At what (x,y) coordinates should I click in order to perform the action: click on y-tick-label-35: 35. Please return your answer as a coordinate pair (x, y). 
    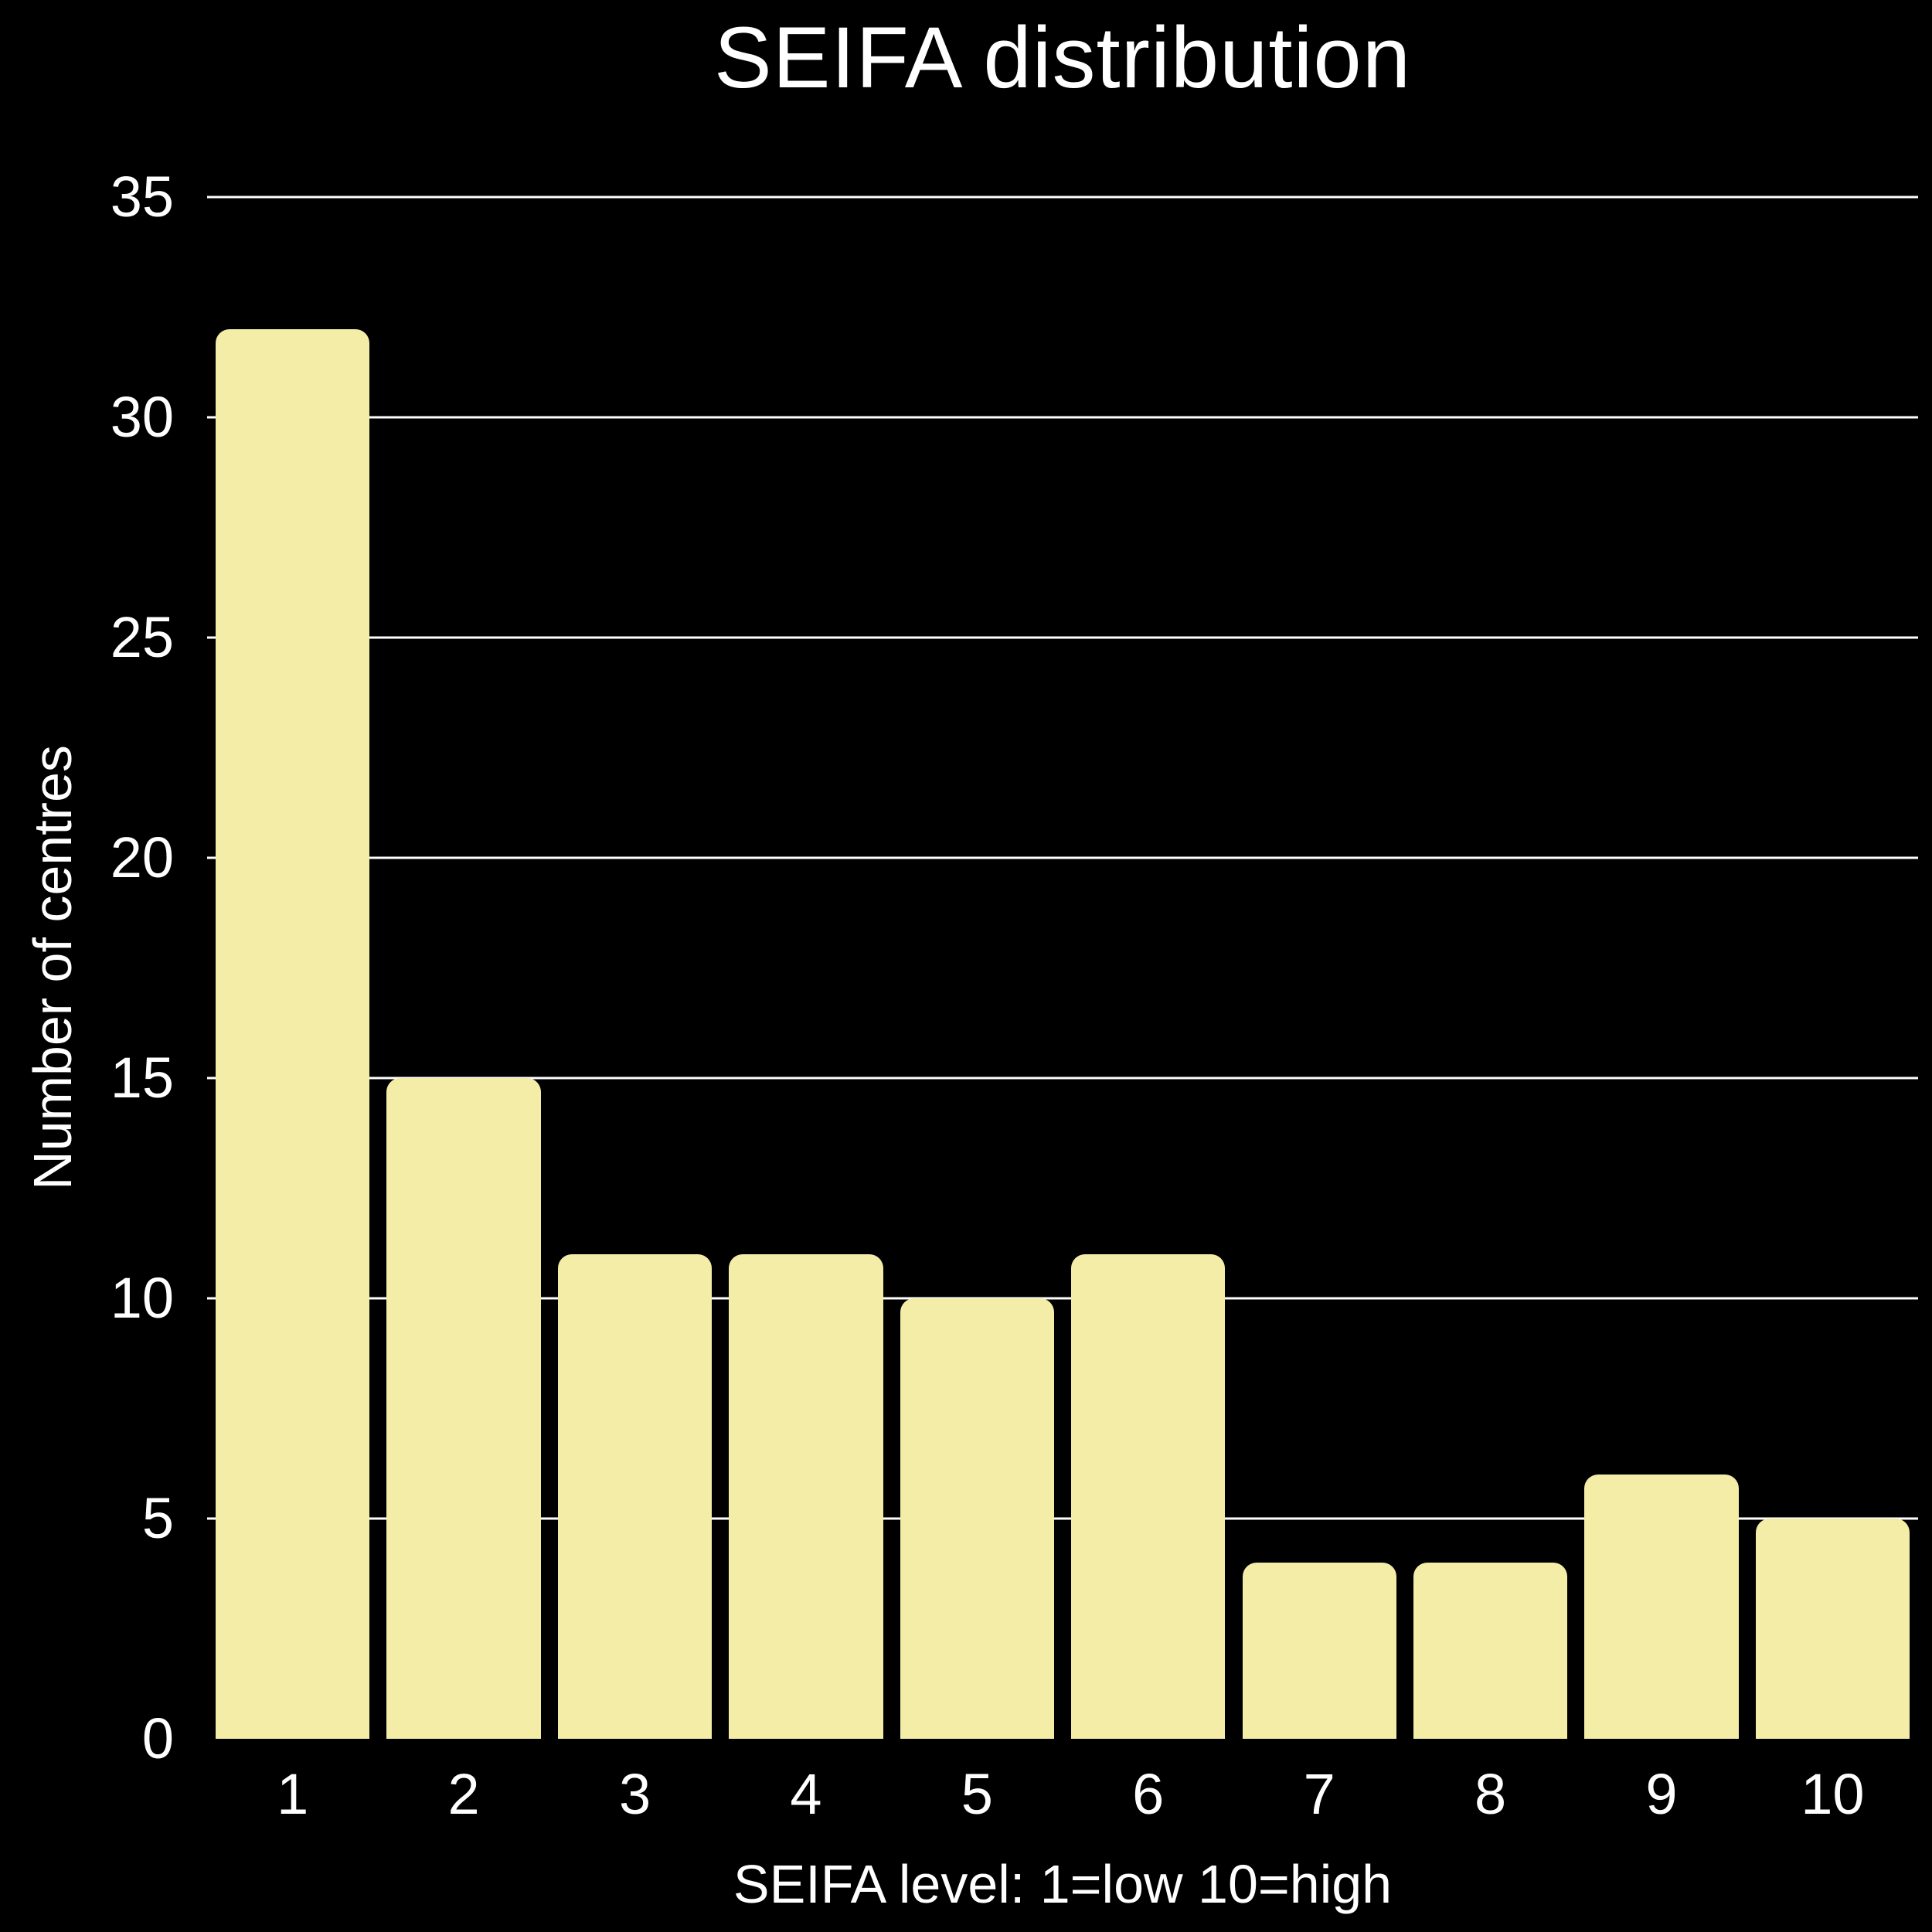
    Looking at the image, I should click on (142, 197).